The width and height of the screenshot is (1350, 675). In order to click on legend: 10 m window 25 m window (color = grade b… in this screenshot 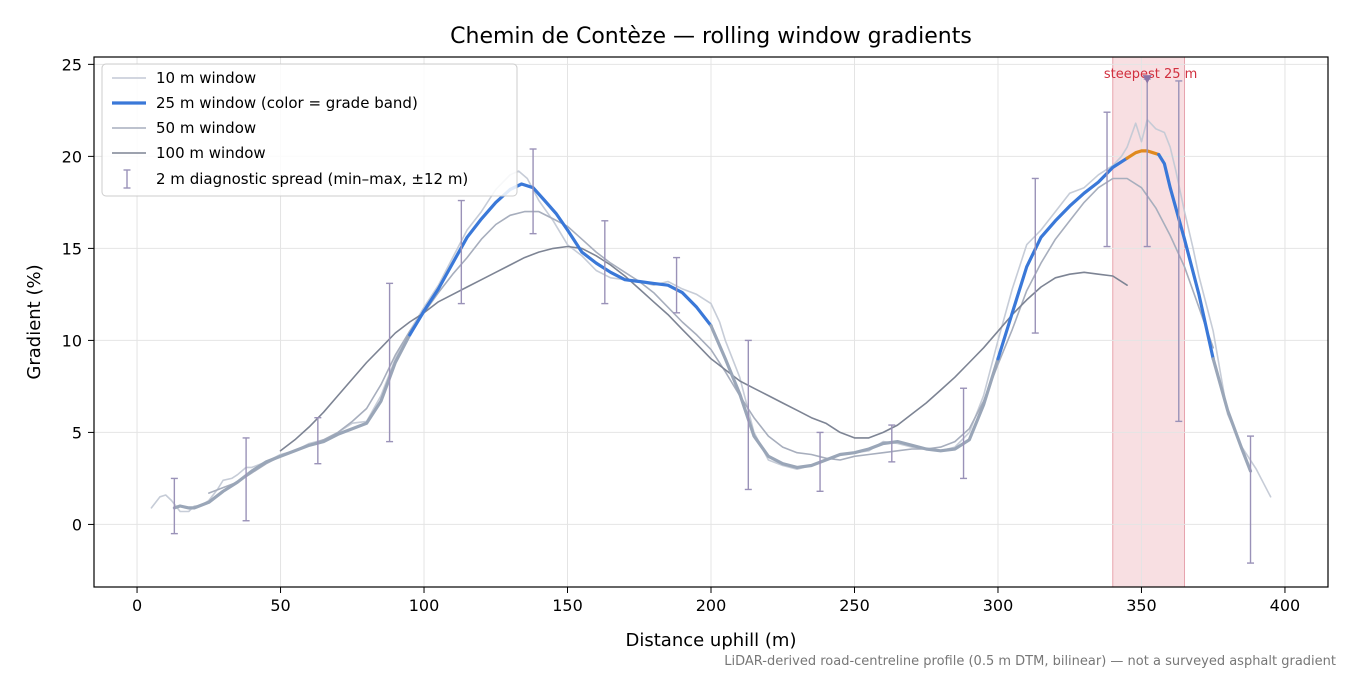, I will do `click(309, 130)`.